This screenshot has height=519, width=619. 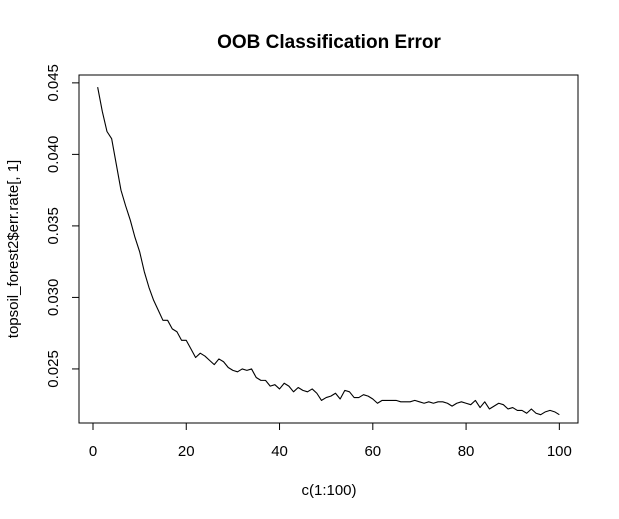 What do you see at coordinates (53, 369) in the screenshot?
I see `y-tick-label: 0.025` at bounding box center [53, 369].